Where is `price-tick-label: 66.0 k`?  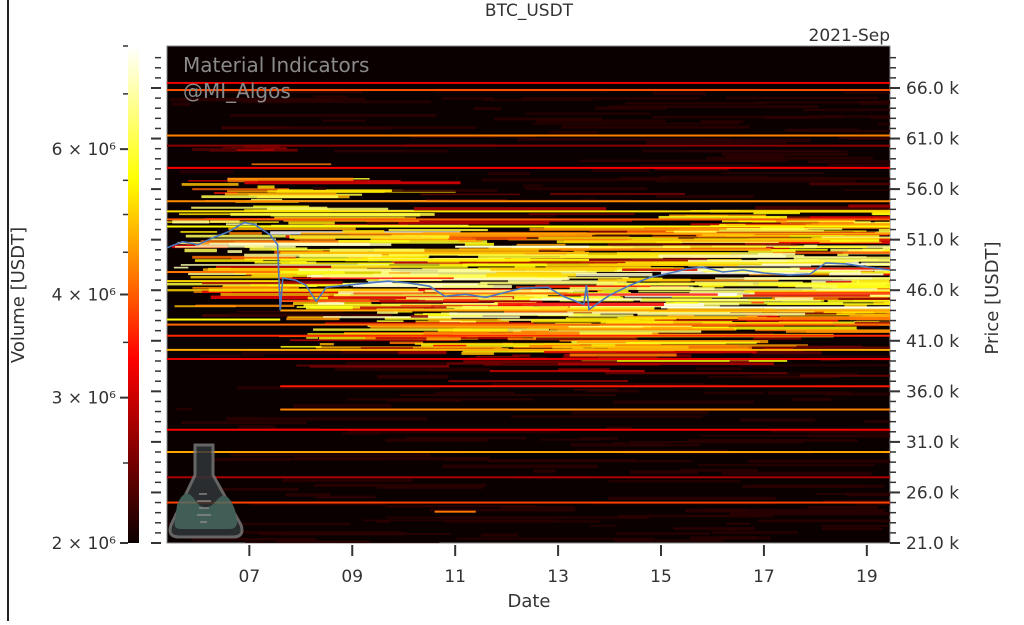 price-tick-label: 66.0 k is located at coordinates (932, 89).